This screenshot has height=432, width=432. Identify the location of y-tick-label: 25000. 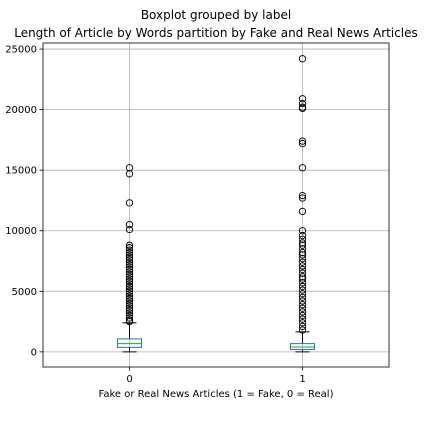
(21, 50).